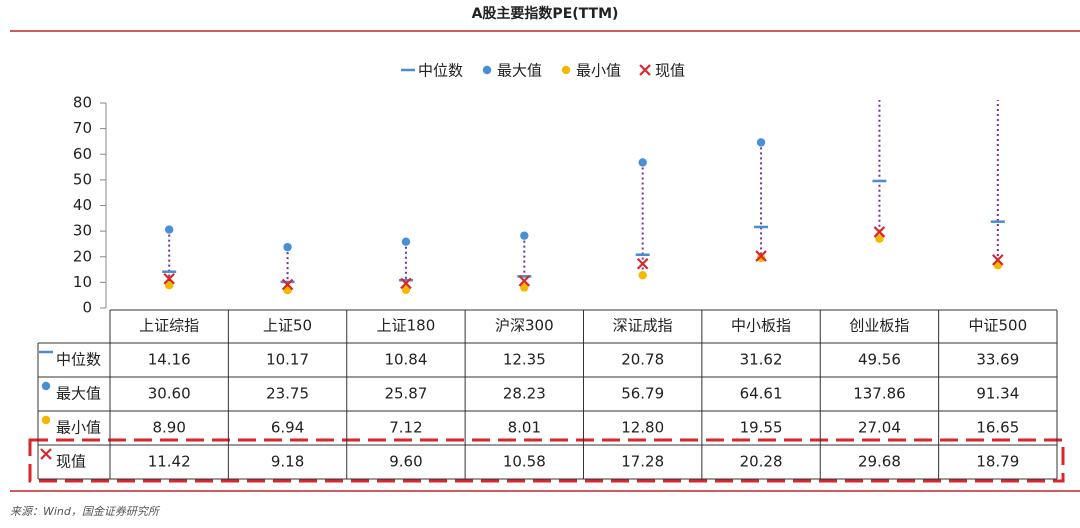 This screenshot has width=1080, height=528. I want to click on table-cell: 20.28, so click(761, 462).